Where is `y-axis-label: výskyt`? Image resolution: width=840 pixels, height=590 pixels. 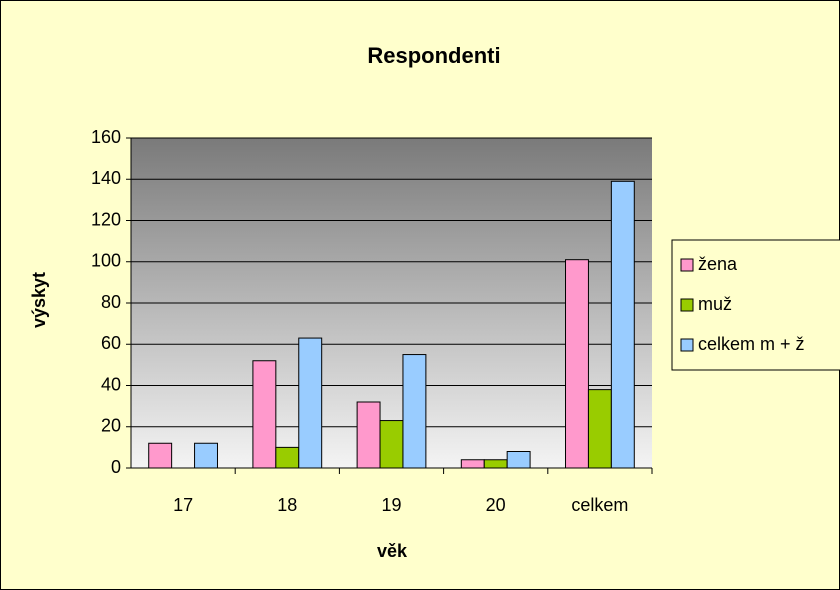
y-axis-label: výskyt is located at coordinates (39, 300).